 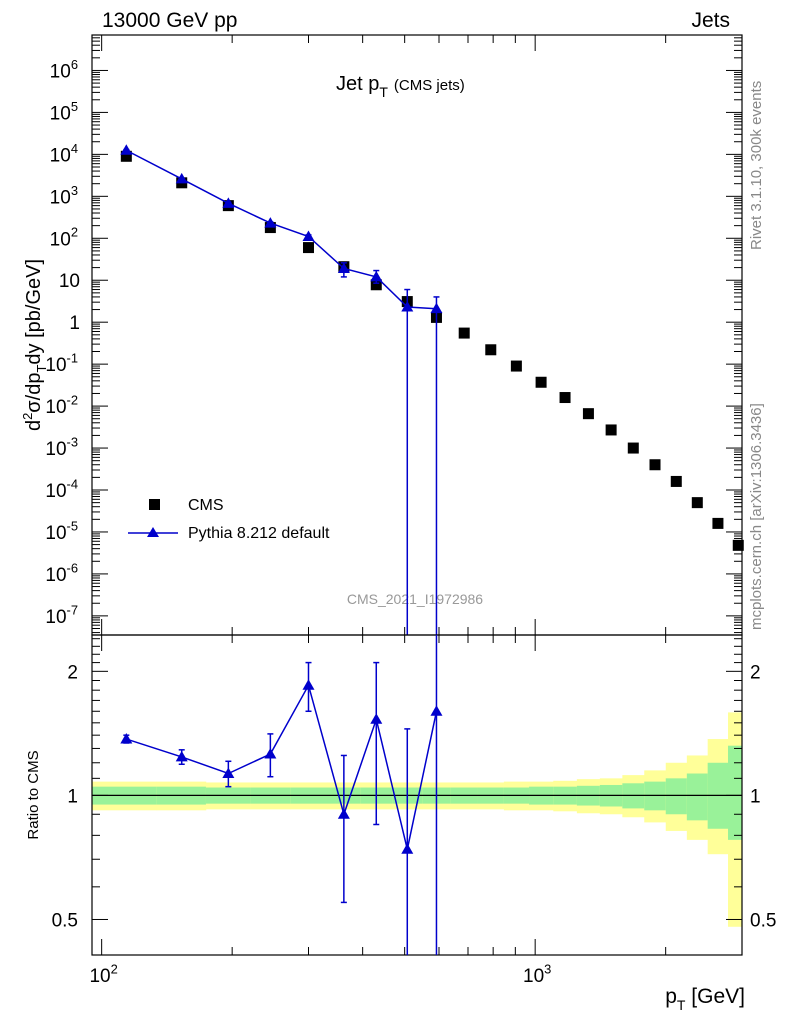 What do you see at coordinates (72, 672) in the screenshot?
I see `ratio-y-tick-label-left: 2` at bounding box center [72, 672].